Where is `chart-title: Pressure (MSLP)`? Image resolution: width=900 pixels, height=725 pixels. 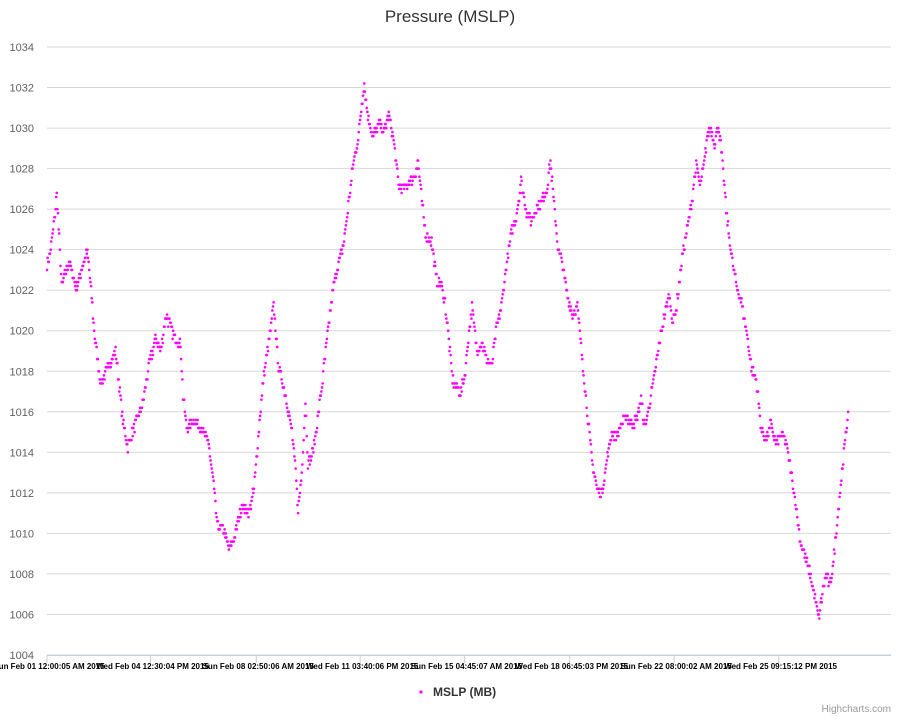 chart-title: Pressure (MSLP) is located at coordinates (450, 16).